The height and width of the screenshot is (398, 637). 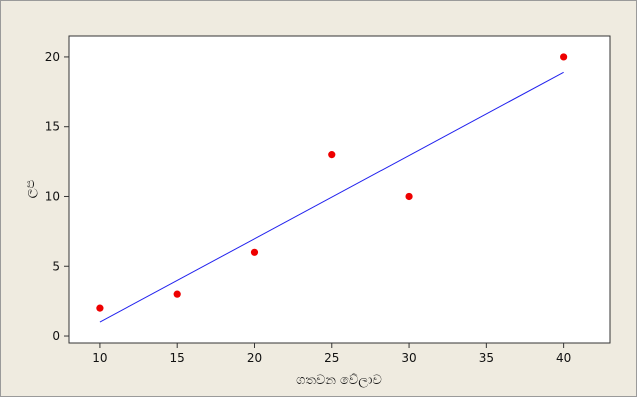 I want to click on x-axis: 10 15 20 25 30 35 40, so click(x=331, y=354).